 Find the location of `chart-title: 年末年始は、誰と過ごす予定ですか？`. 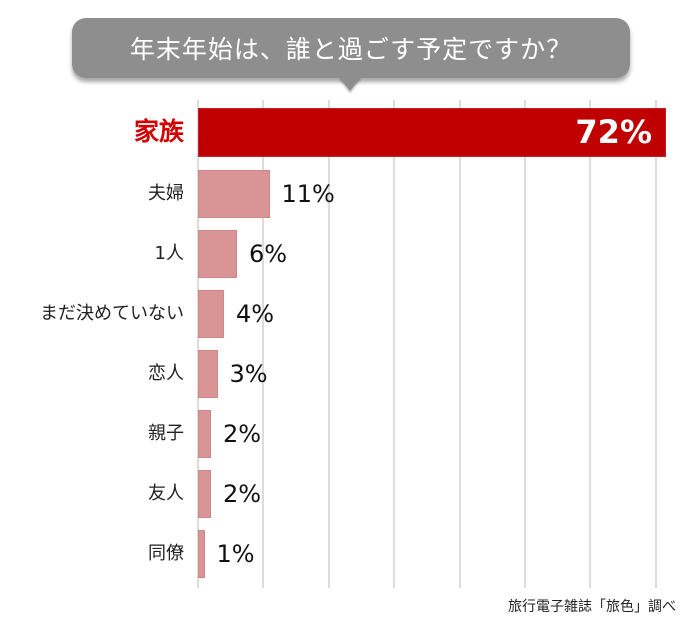

chart-title: 年末年始は、誰と過ごす予定ですか？ is located at coordinates (351, 49).